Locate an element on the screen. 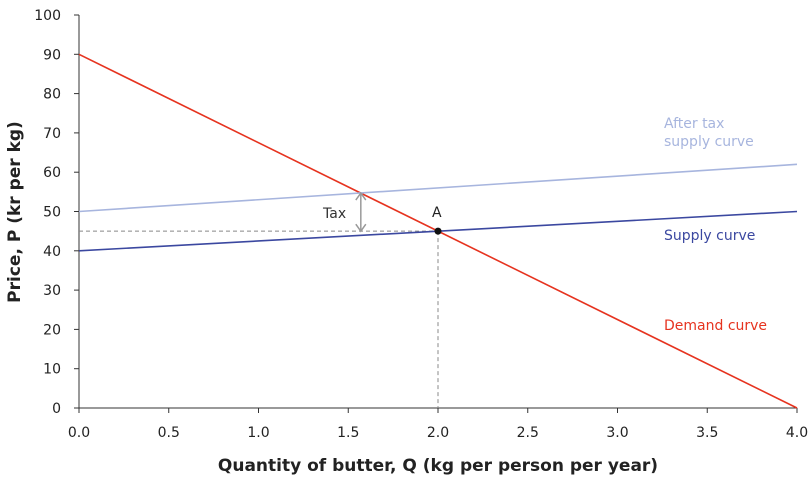  x-tick-label: 3.0 is located at coordinates (617, 433).